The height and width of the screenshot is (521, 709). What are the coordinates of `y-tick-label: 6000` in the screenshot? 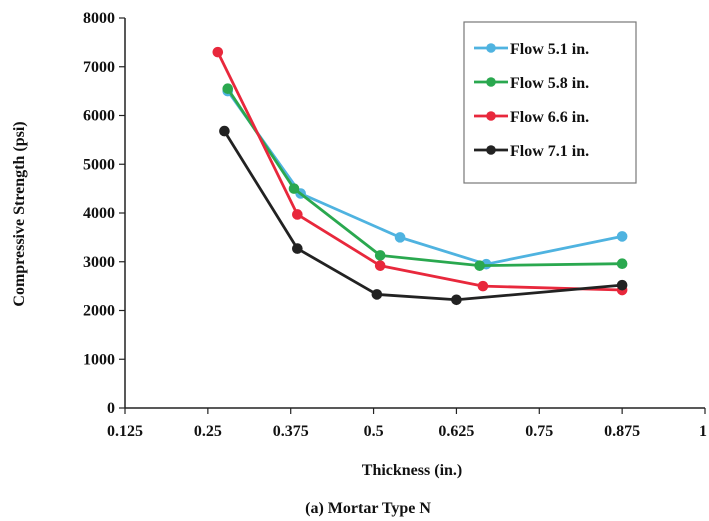 It's located at (99, 116).